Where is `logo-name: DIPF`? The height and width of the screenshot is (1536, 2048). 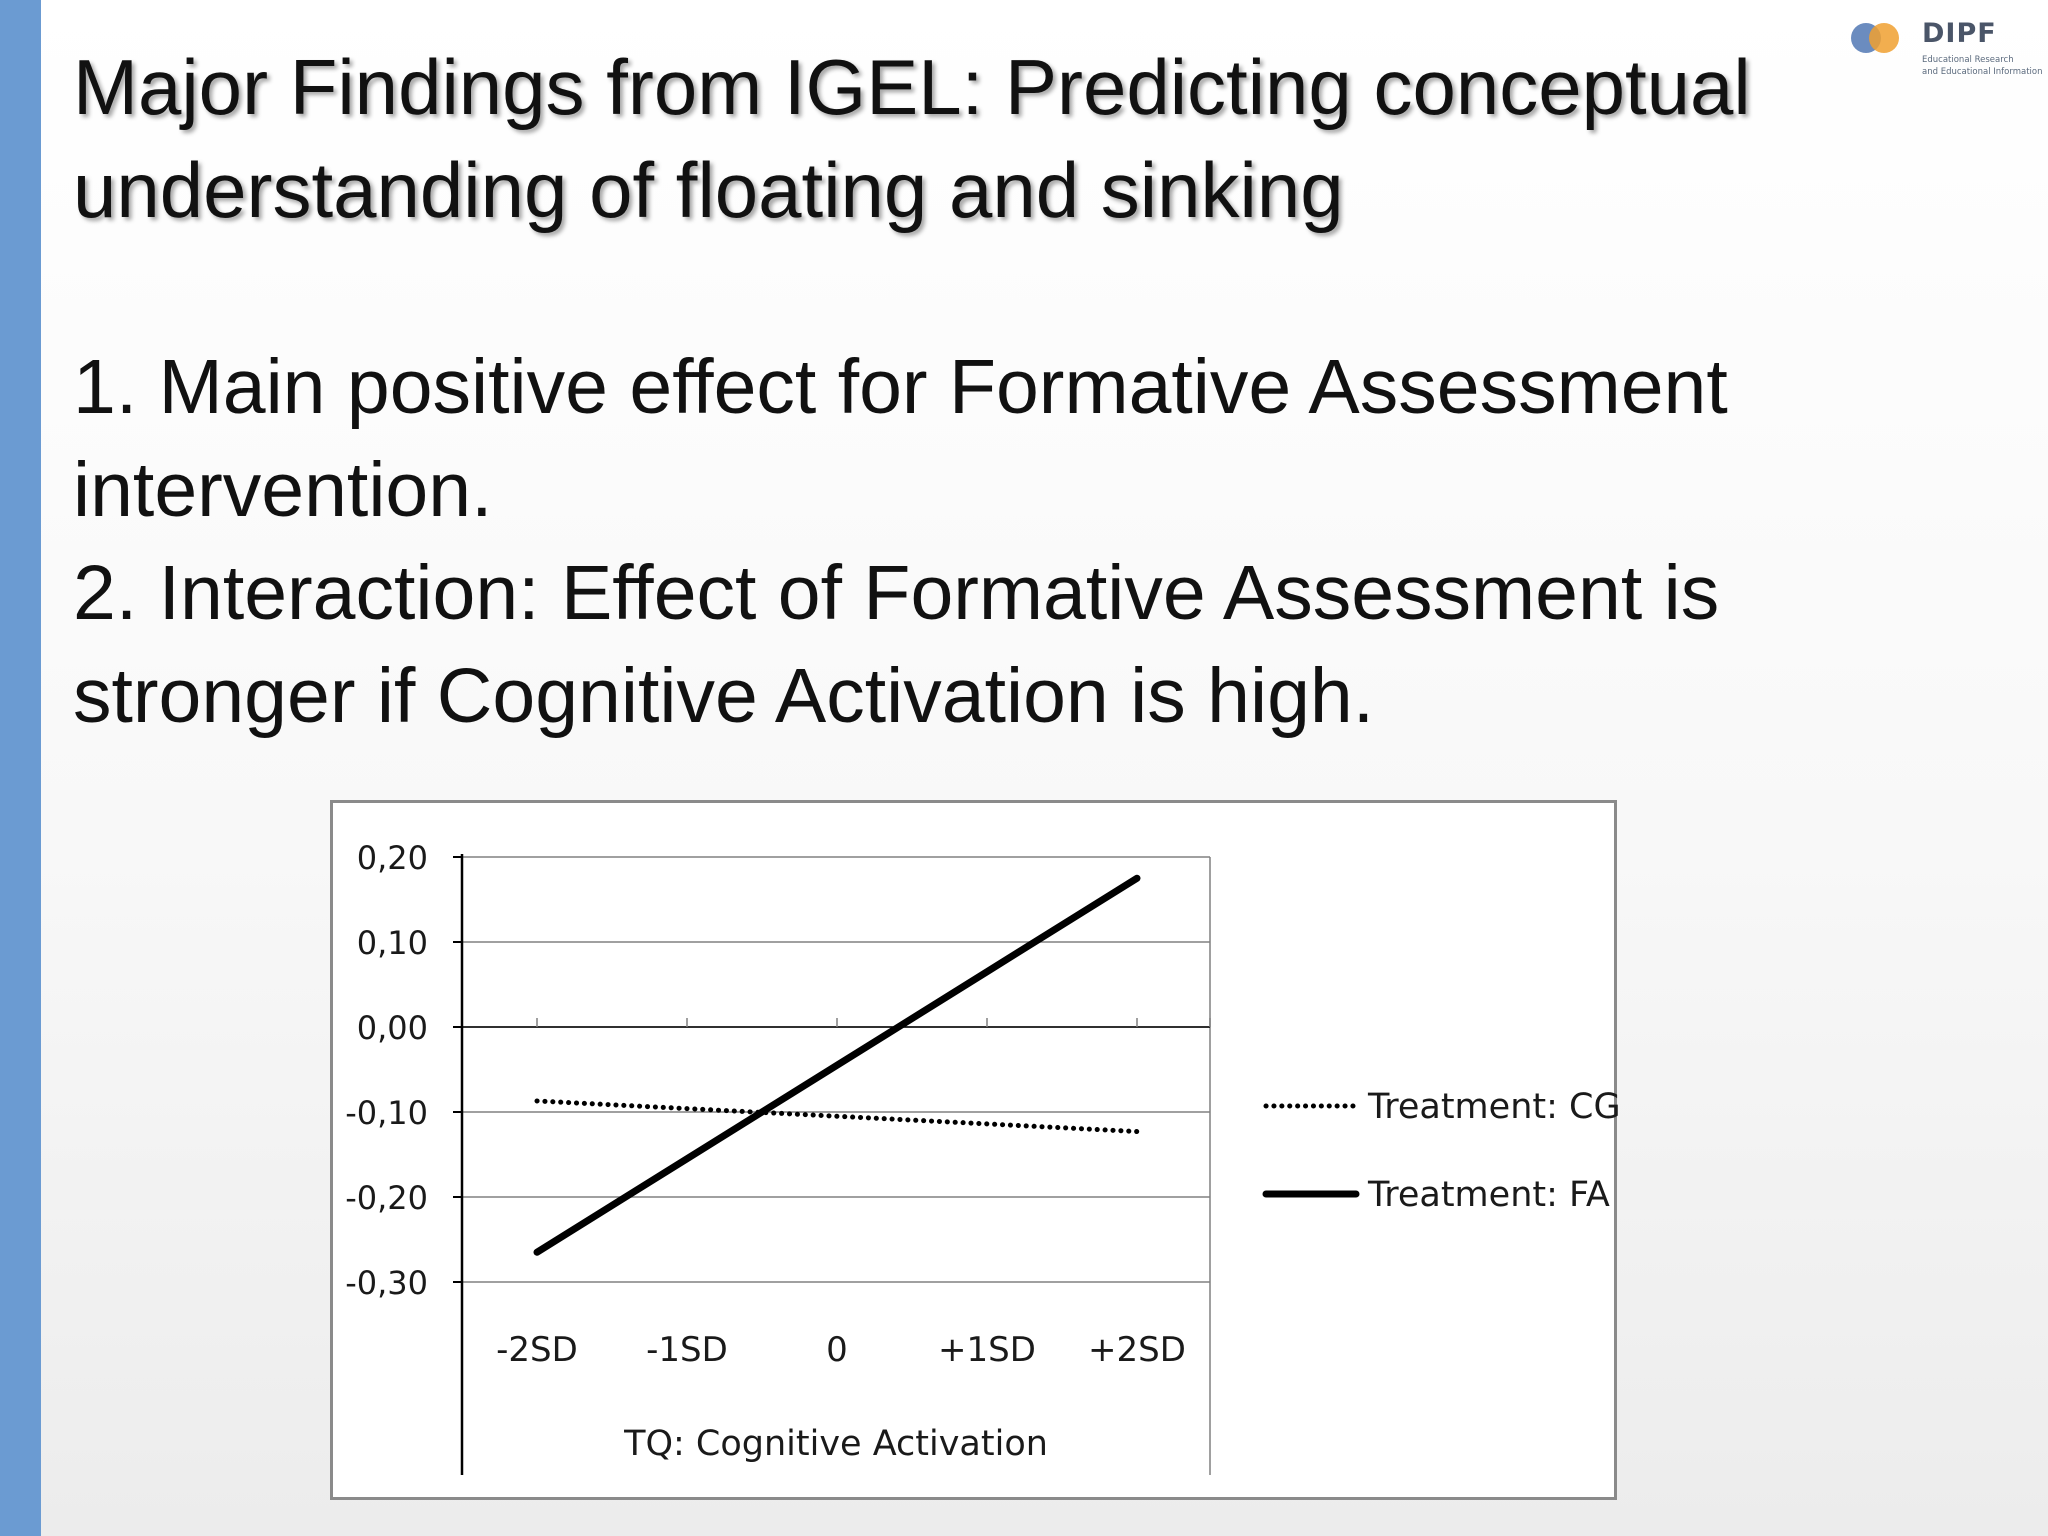
logo-name: DIPF is located at coordinates (1959, 33).